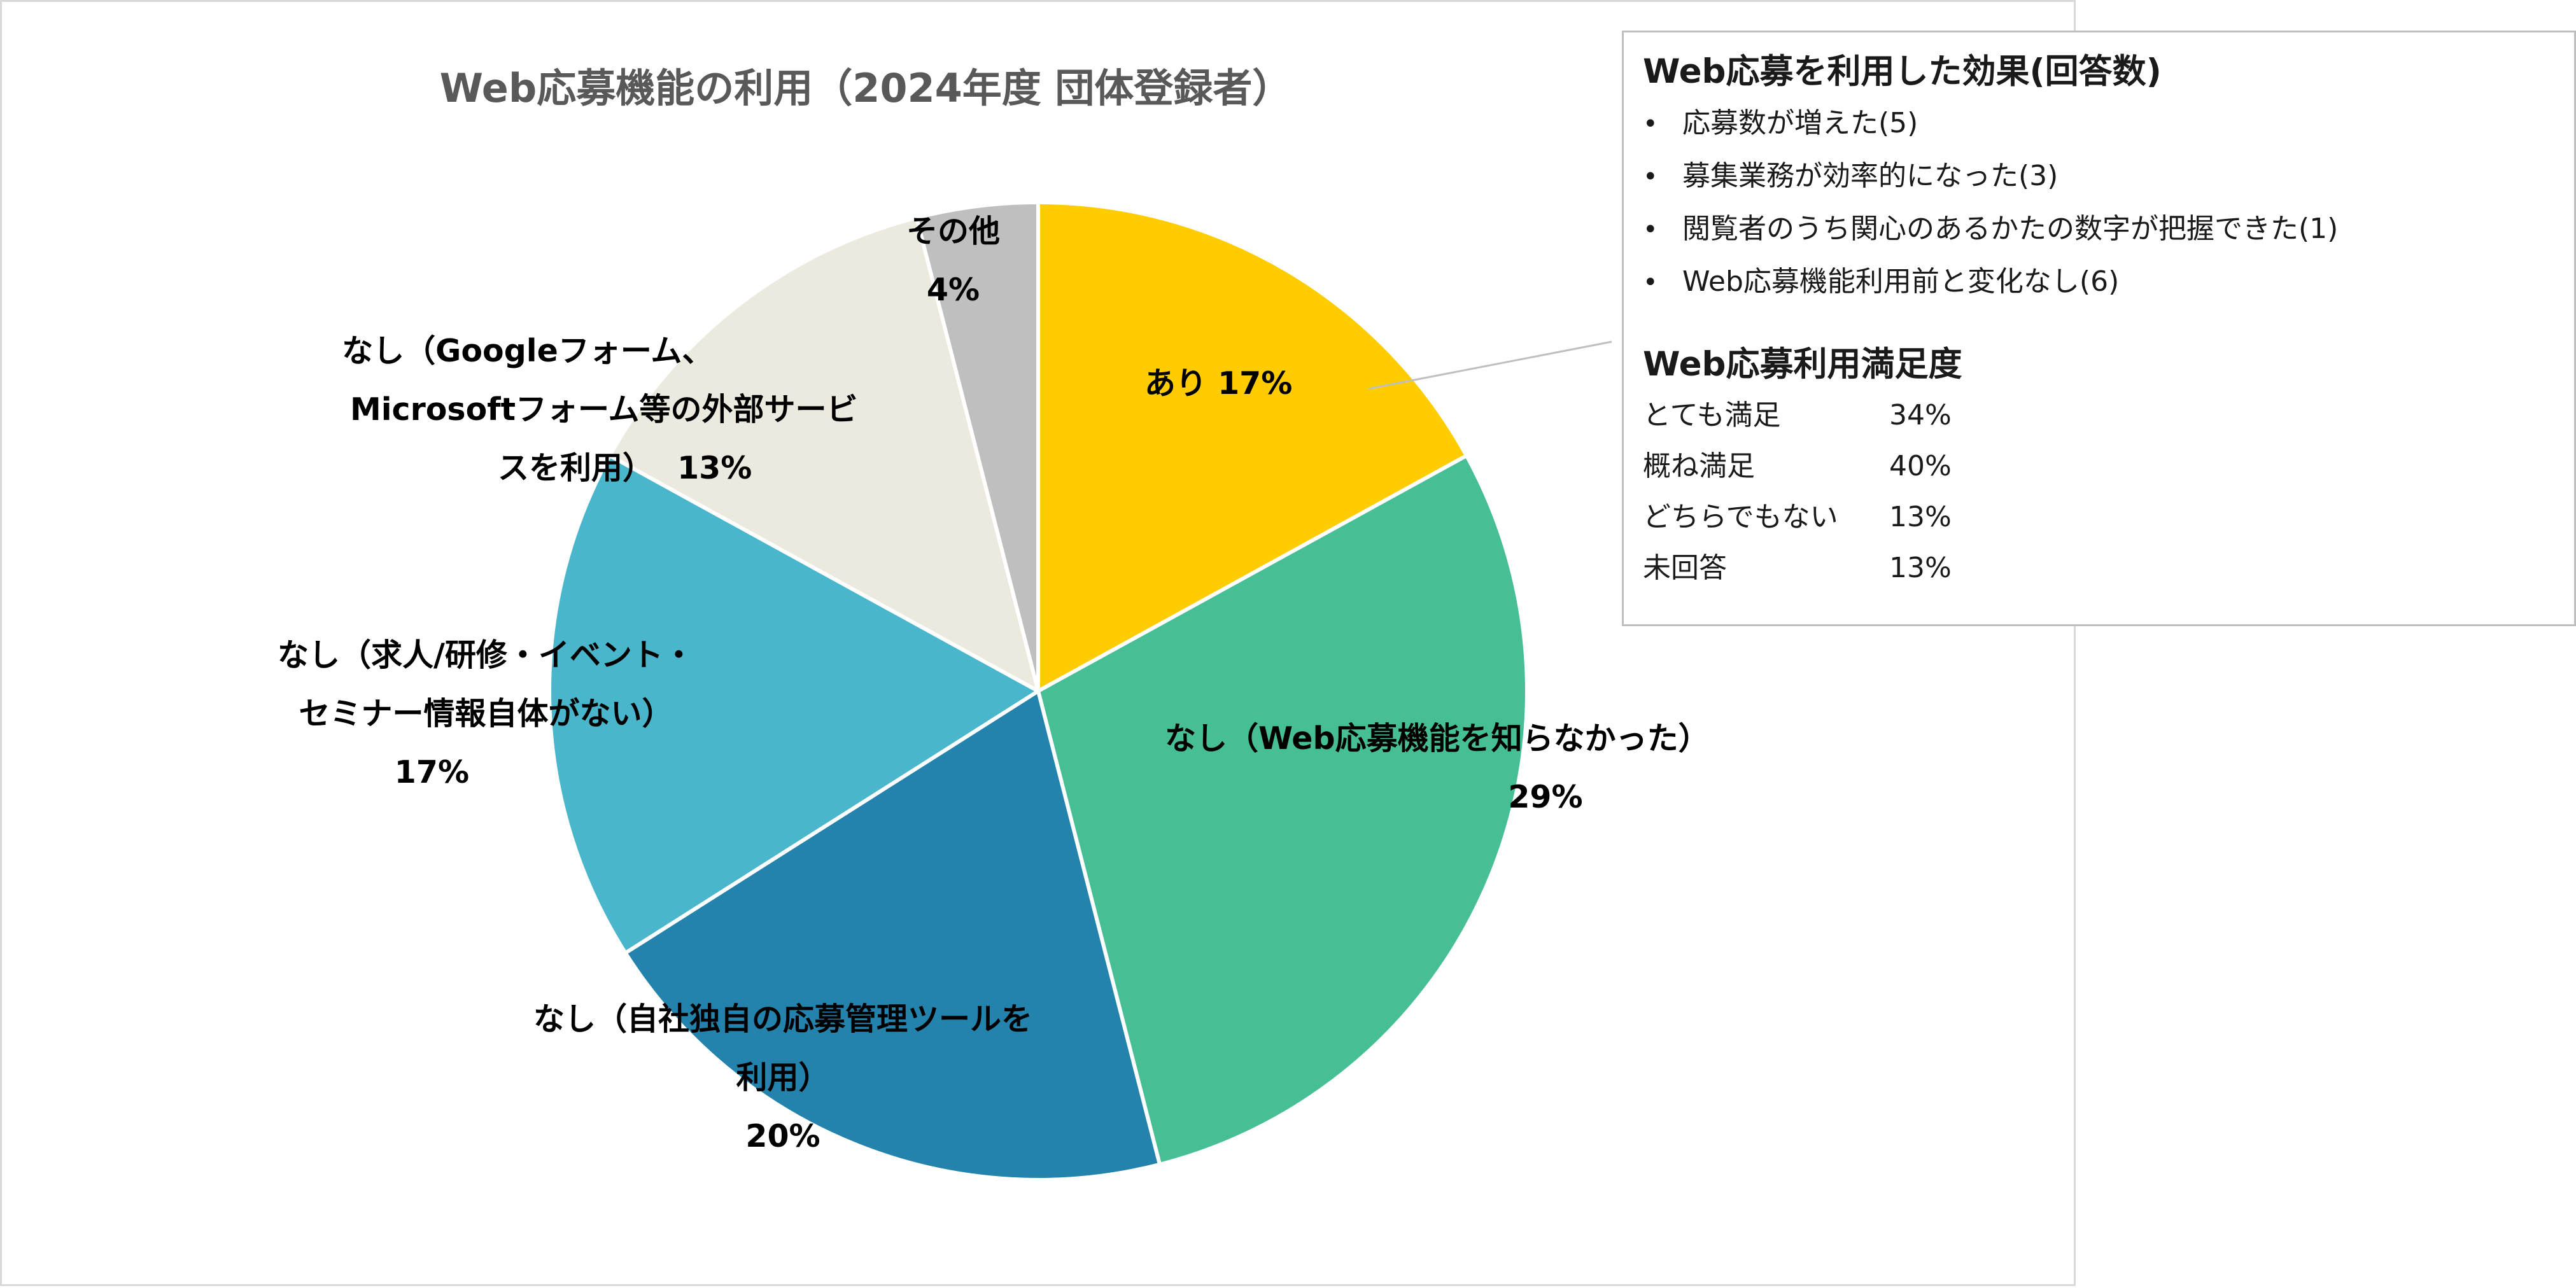 The height and width of the screenshot is (1288, 2576). I want to click on satisfaction-value: 40%, so click(1921, 466).